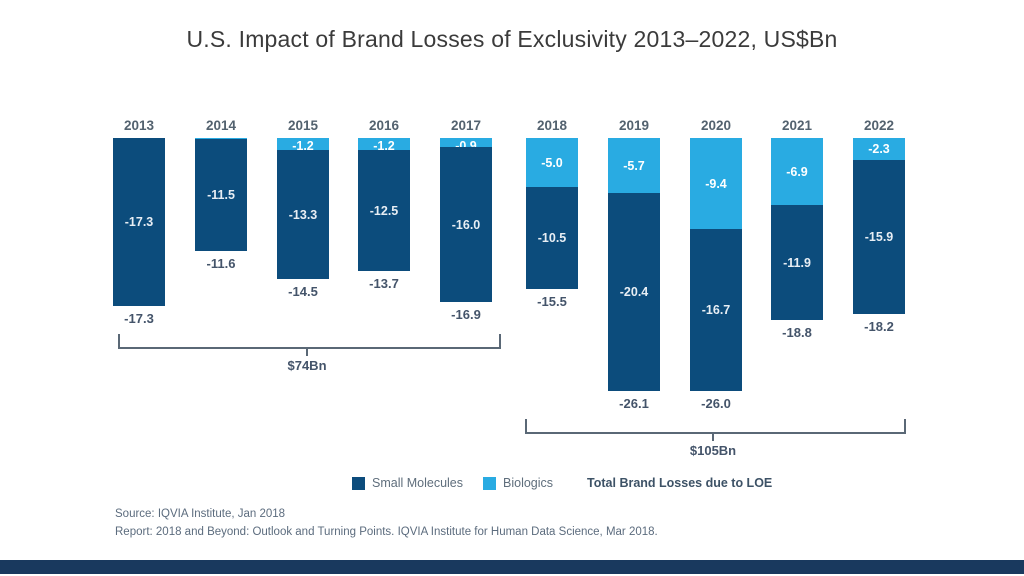 Image resolution: width=1024 pixels, height=576 pixels. I want to click on bar-value-small-molecules: -16.0, so click(466, 224).